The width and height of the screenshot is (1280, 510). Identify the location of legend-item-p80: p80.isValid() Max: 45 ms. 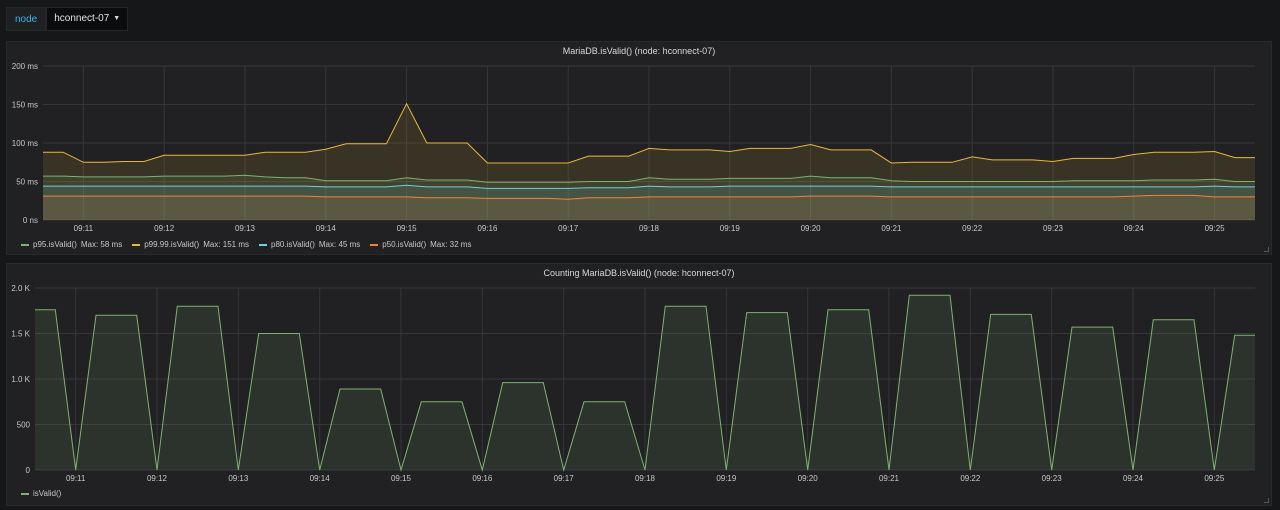
(309, 244).